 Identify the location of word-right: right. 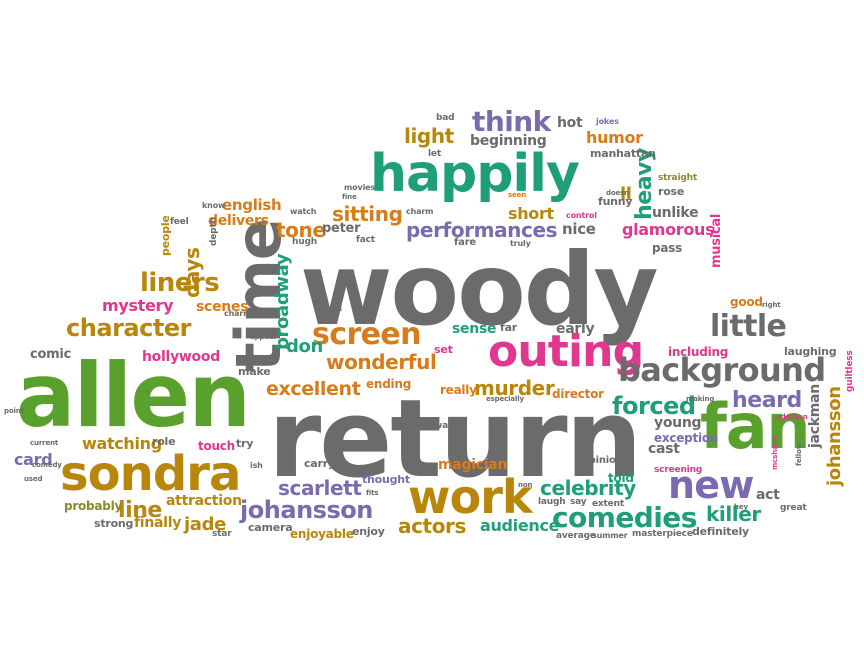
(771, 305).